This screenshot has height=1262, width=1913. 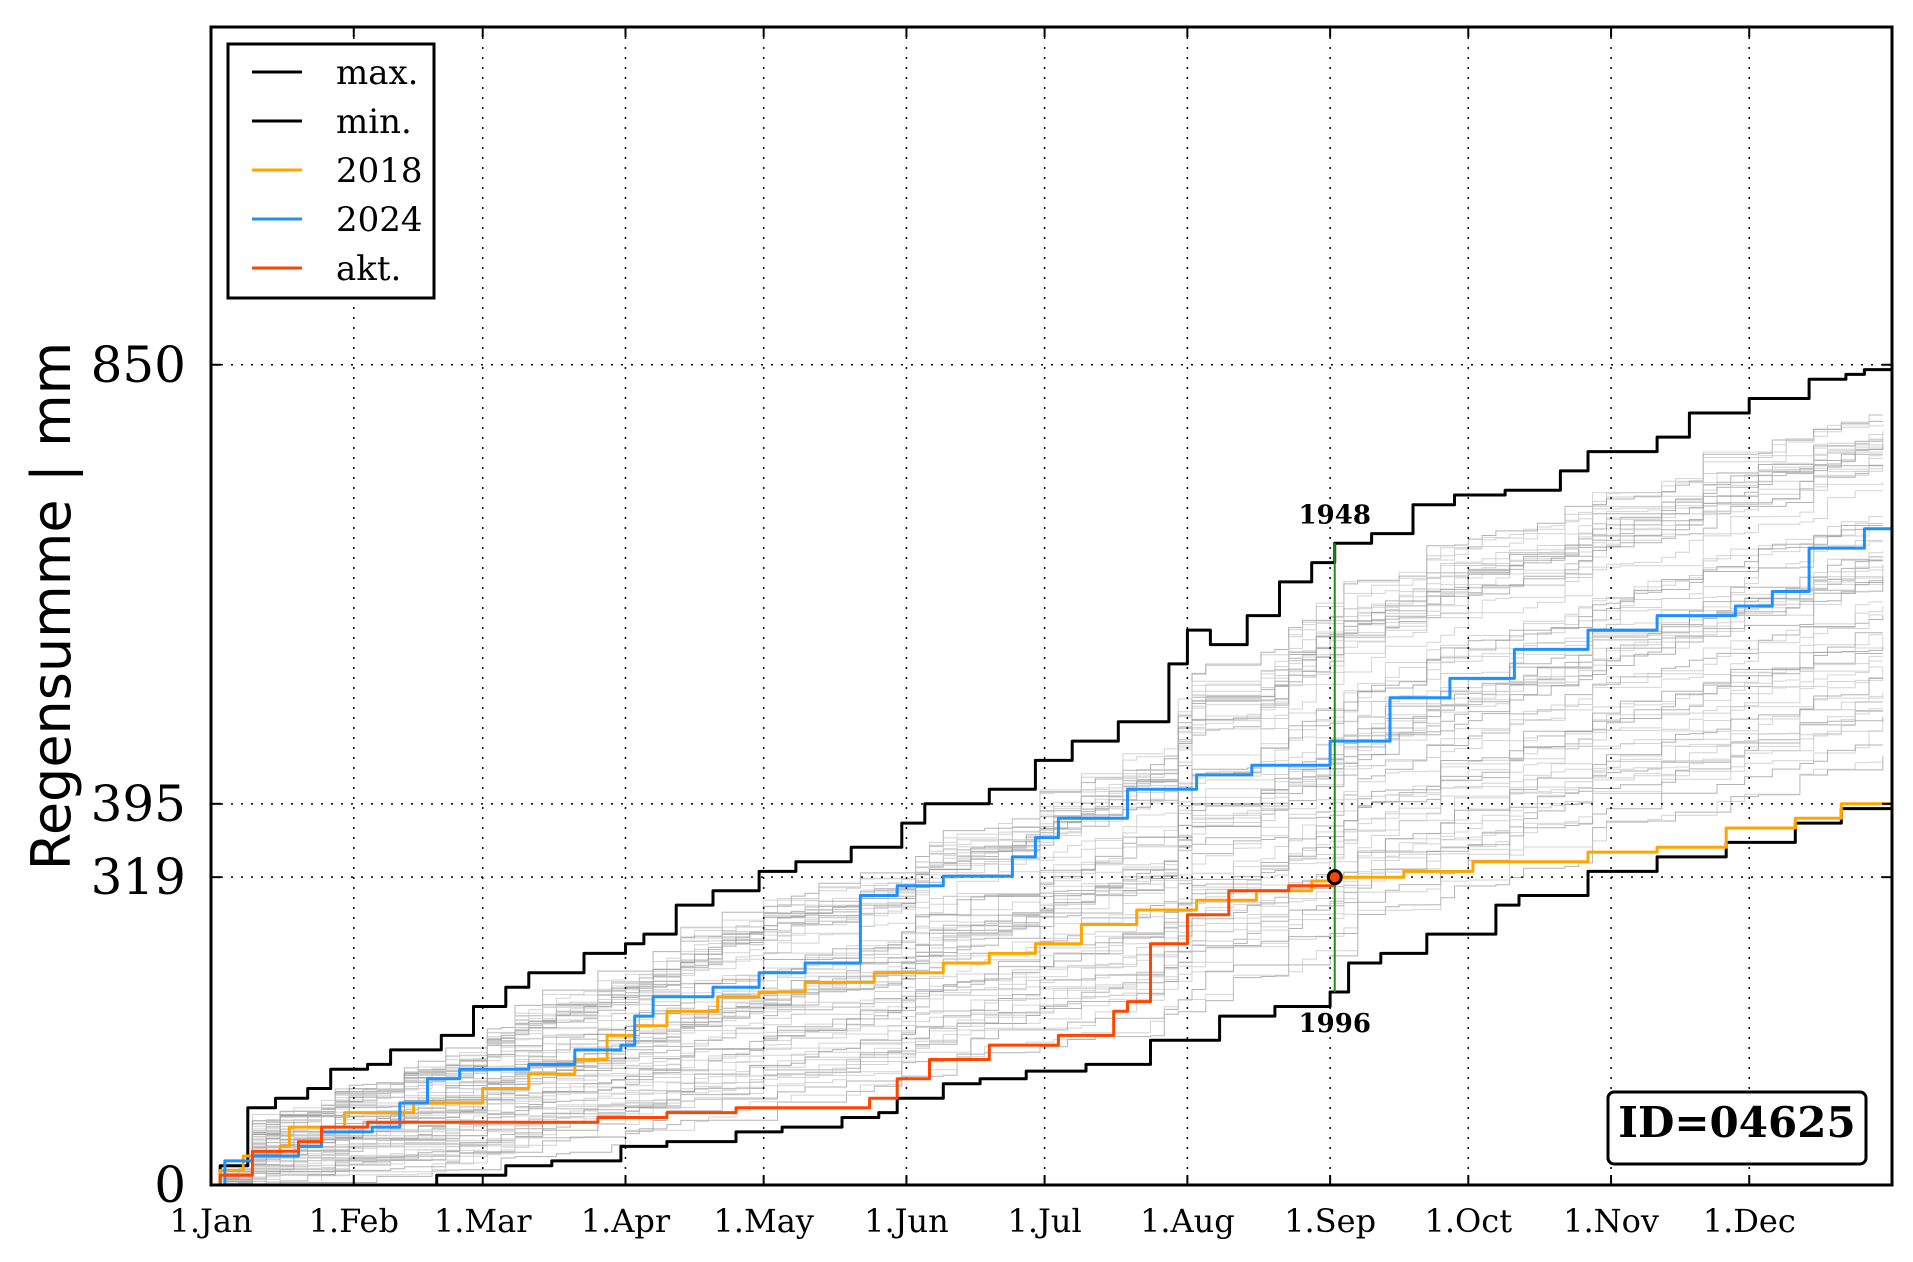 What do you see at coordinates (377, 73) in the screenshot?
I see `legend-label: max.` at bounding box center [377, 73].